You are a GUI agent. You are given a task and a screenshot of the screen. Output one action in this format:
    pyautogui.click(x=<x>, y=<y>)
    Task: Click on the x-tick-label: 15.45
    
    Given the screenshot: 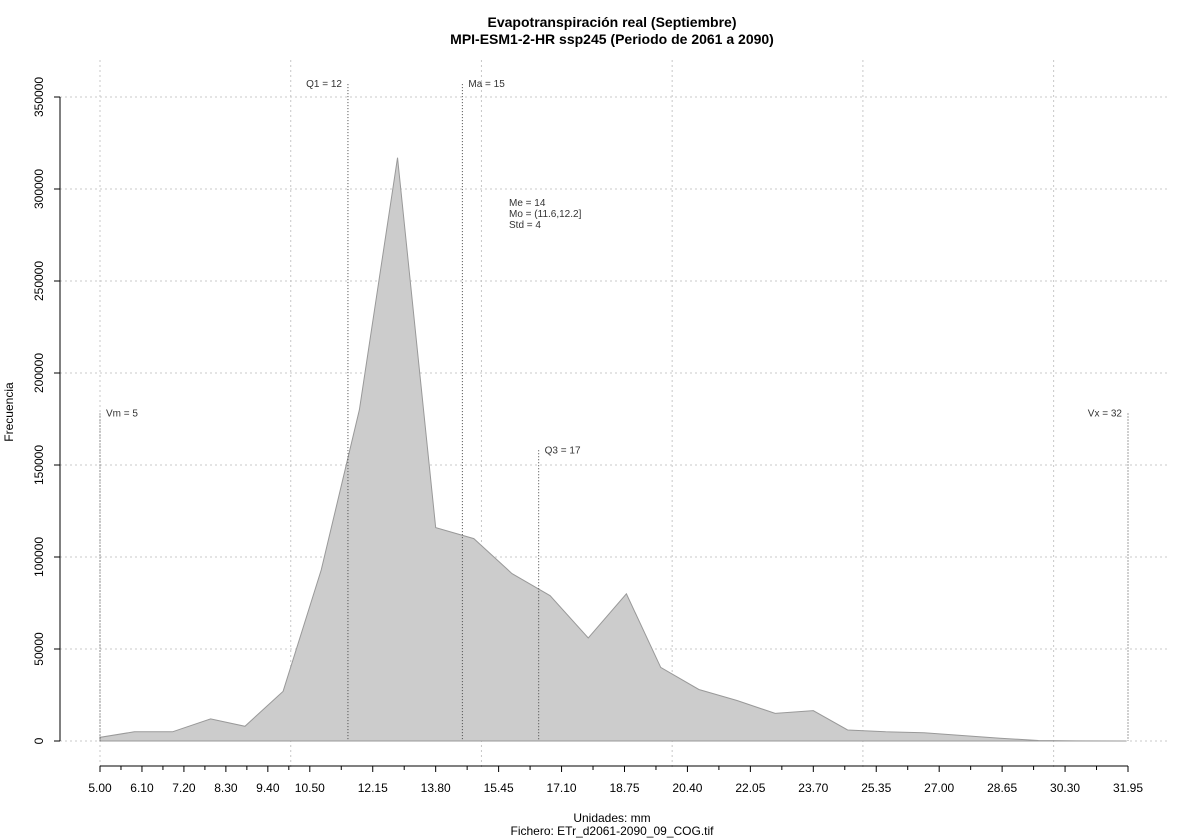 What is the action you would take?
    pyautogui.click(x=499, y=788)
    